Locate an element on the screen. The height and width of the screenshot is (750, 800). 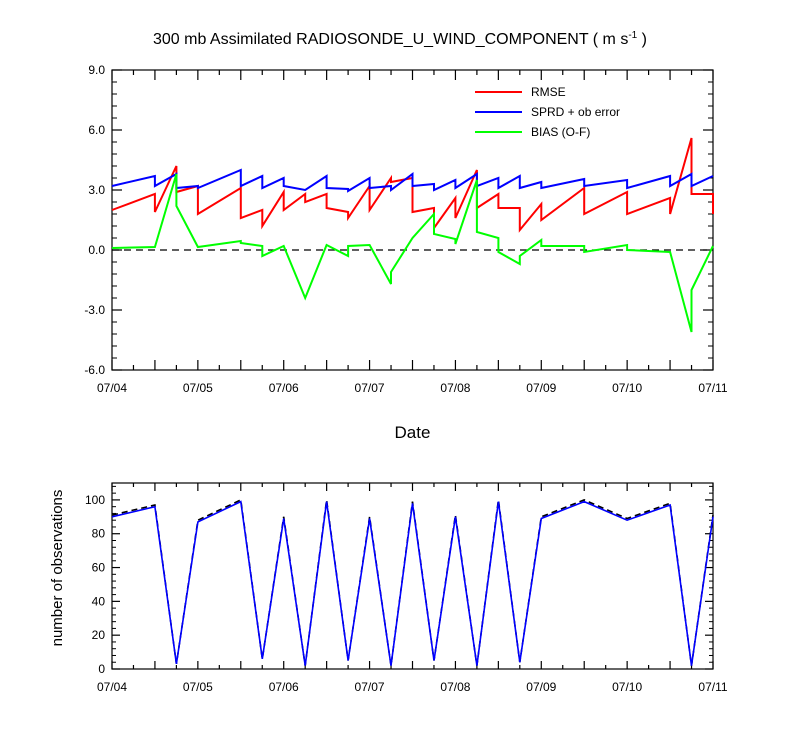
y-tick-label: 6.0 is located at coordinates (96, 130).